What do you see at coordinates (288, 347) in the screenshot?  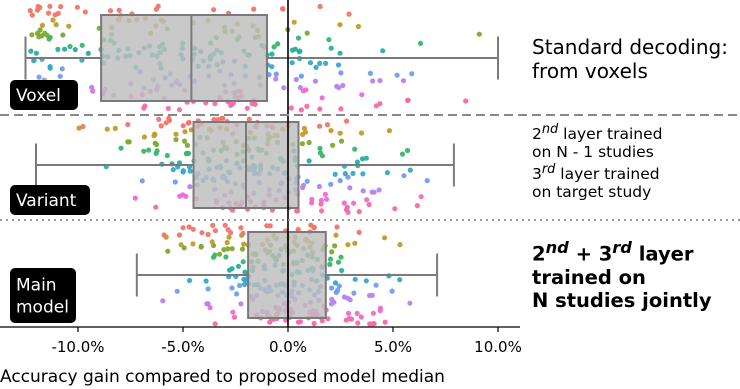 I see `x-tick-label: 0.0%` at bounding box center [288, 347].